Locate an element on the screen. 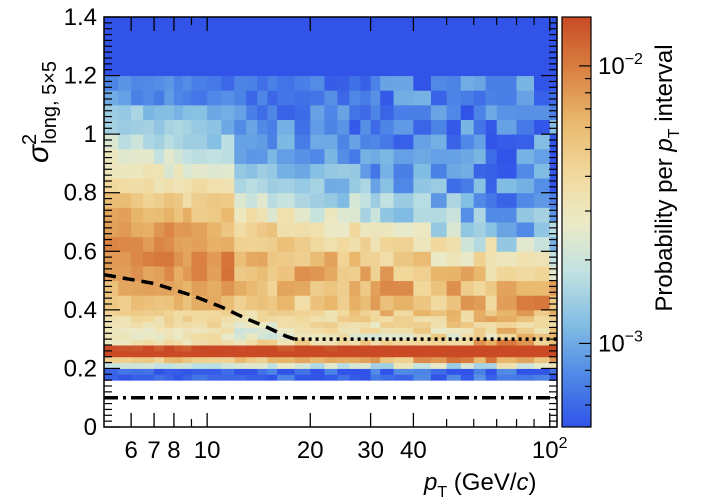  colorbar-title-prefix: Probability per is located at coordinates (664, 232).